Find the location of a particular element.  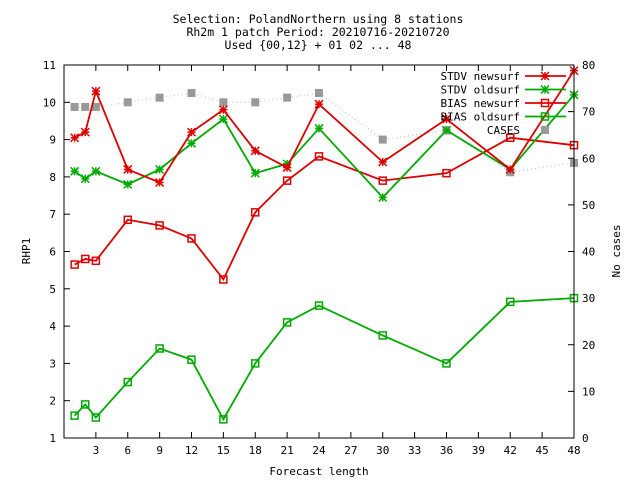

legend-marker-cases is located at coordinates (545, 130).